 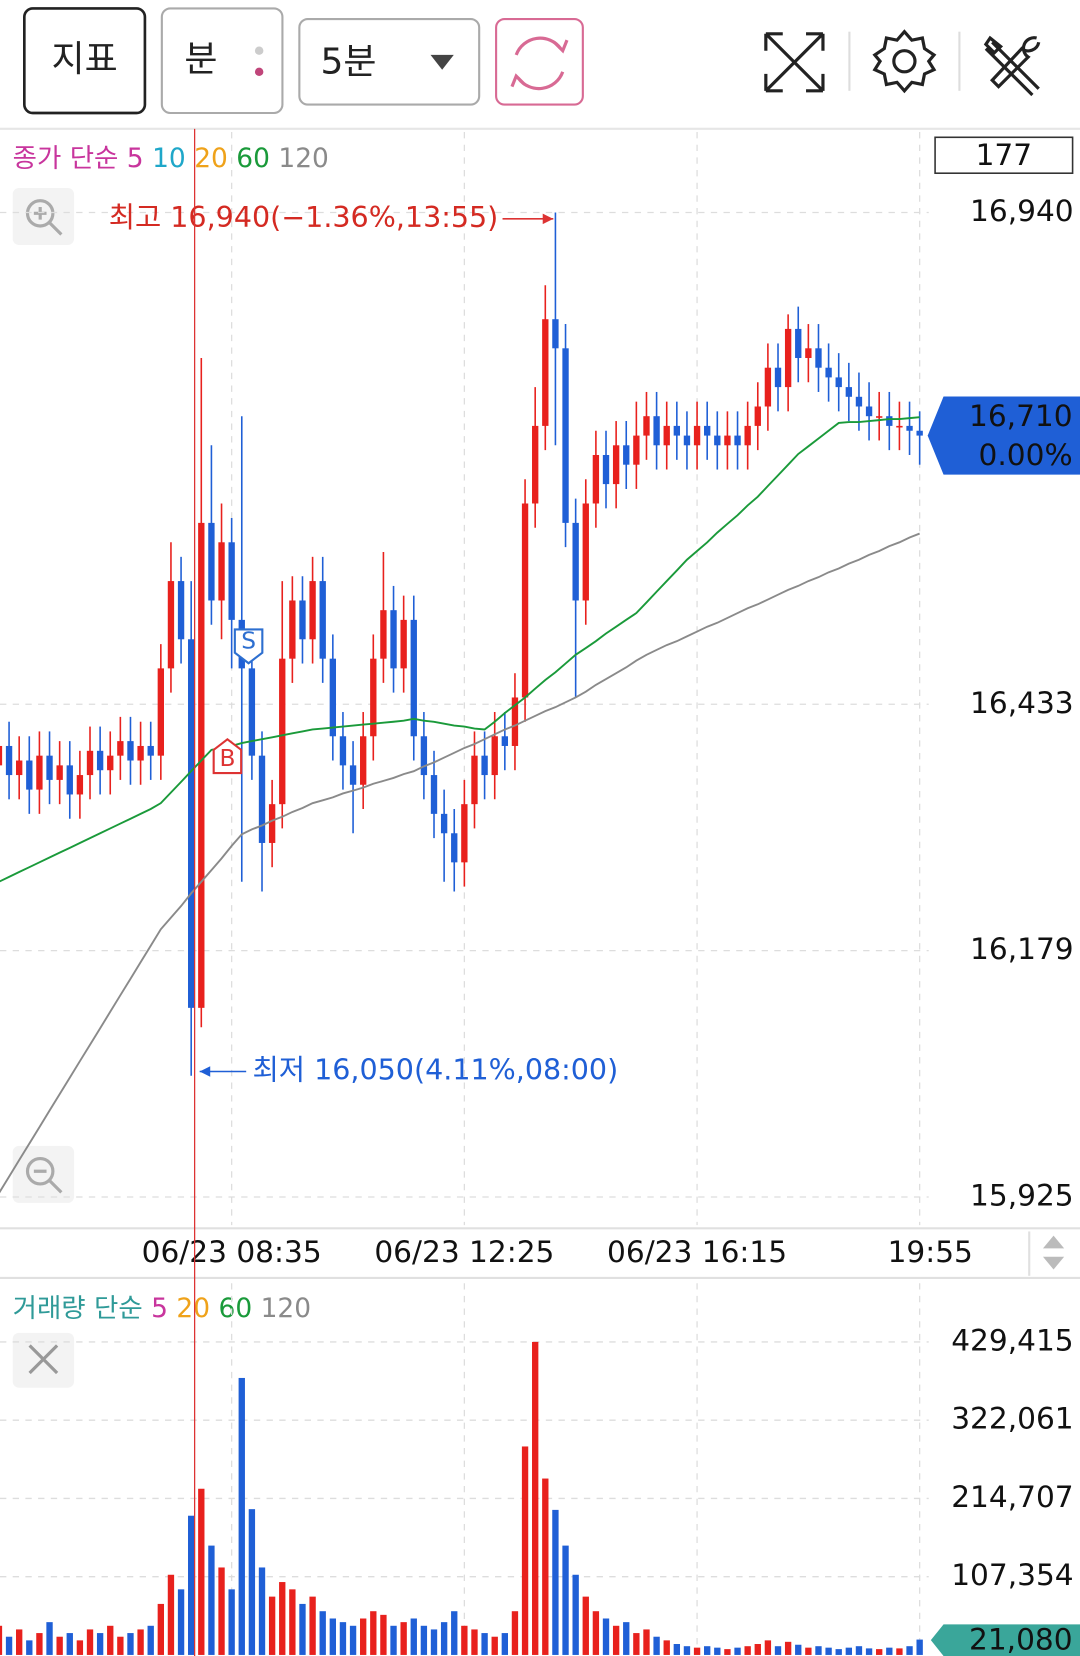 I want to click on change-label: 0.00%, so click(x=1026, y=455).